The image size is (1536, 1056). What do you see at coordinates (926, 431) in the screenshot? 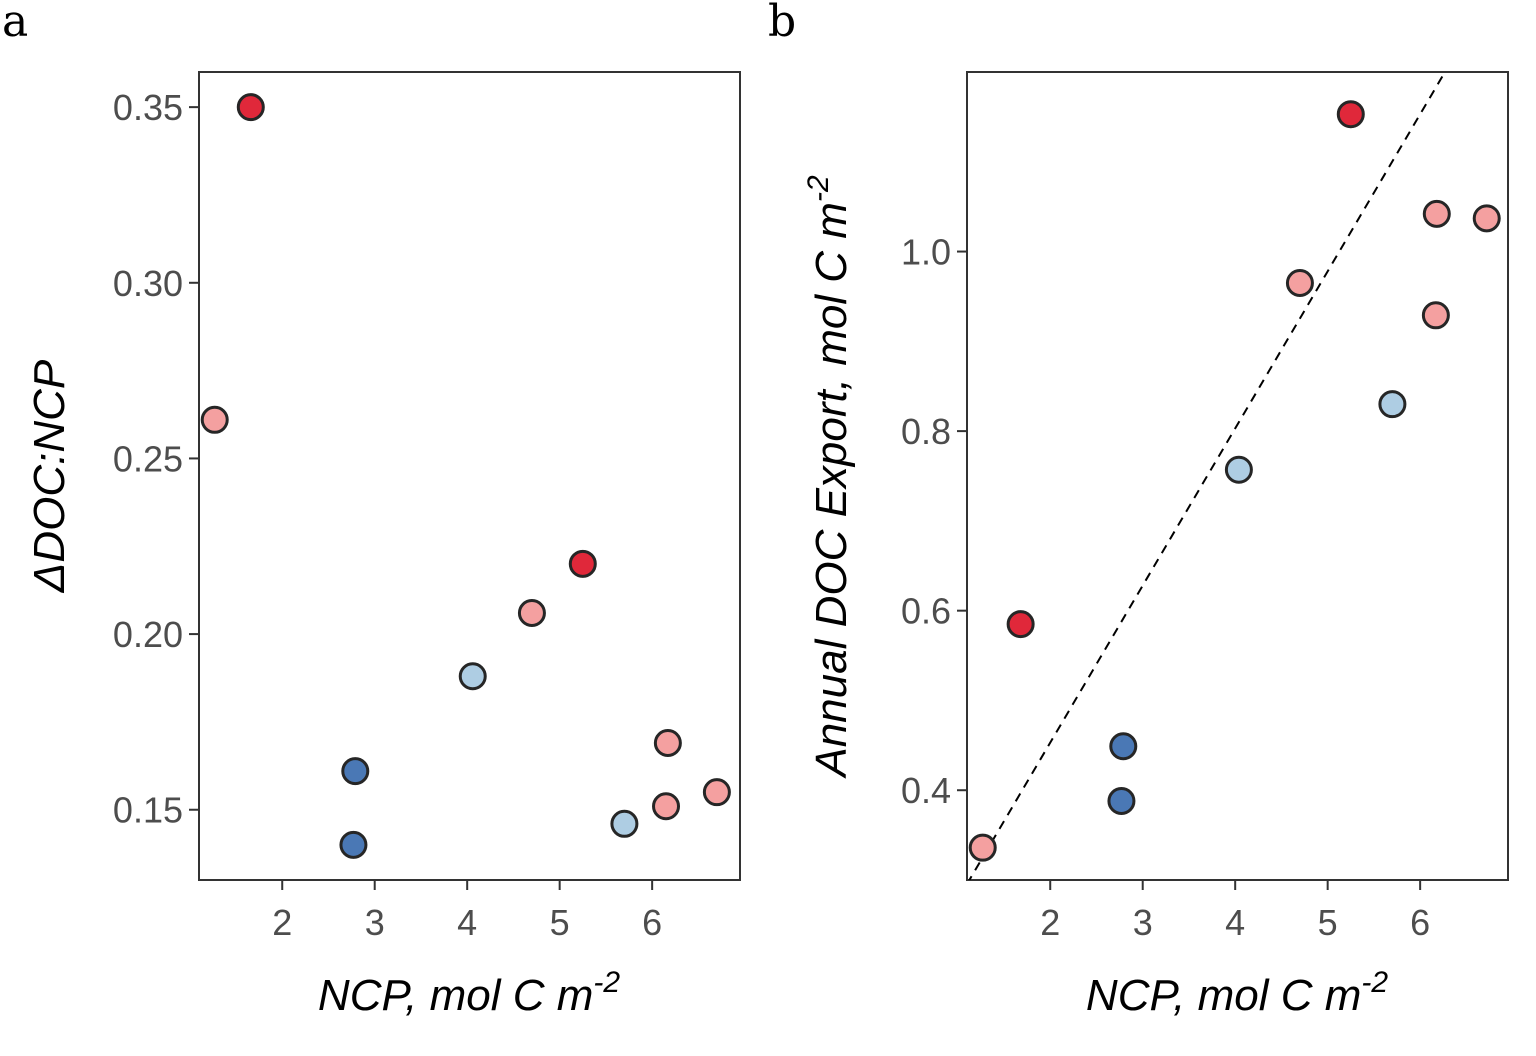
I see `panel-b-y-tick-label-0.8: 0.8` at bounding box center [926, 431].